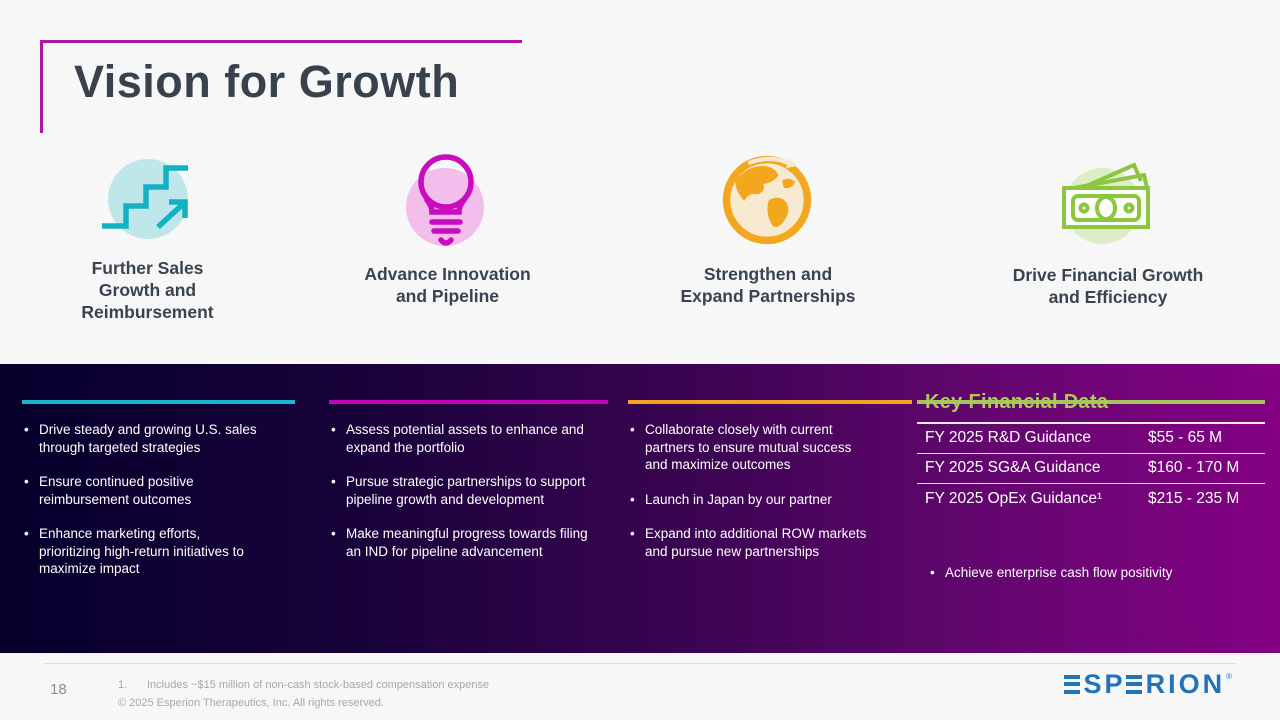 The image size is (1280, 720). Describe the element at coordinates (447, 285) in the screenshot. I see `pillar-label-innovation: Advance Innovation and Pipeline` at that location.